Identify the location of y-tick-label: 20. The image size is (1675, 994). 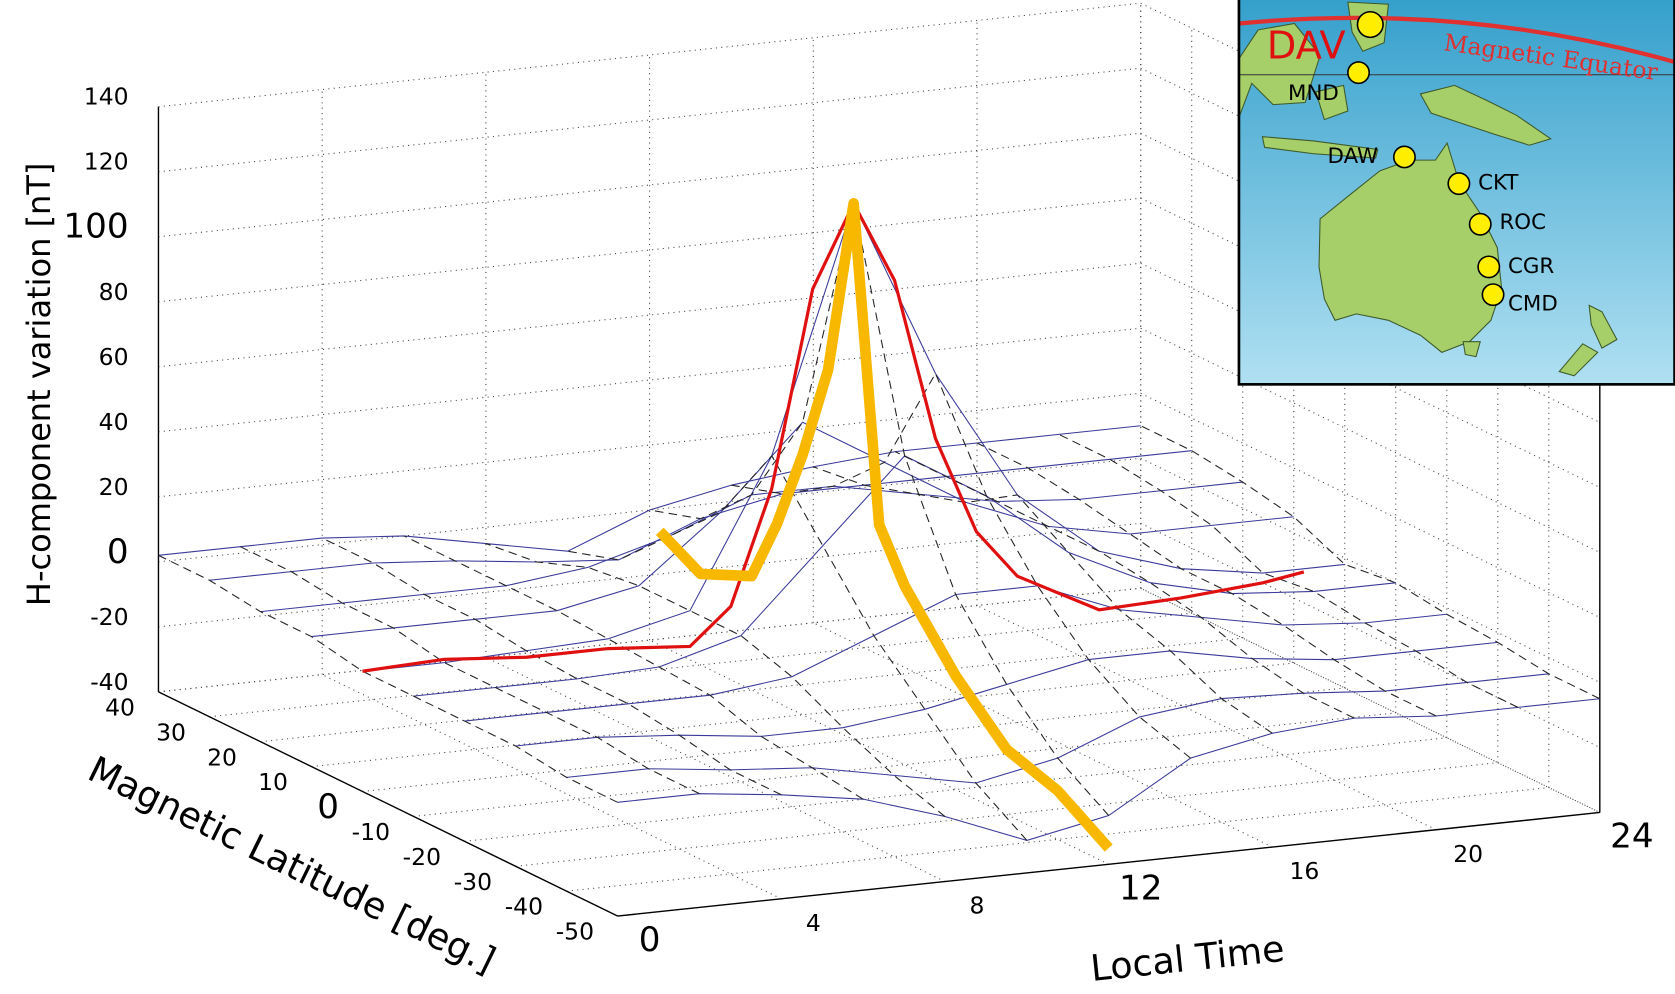
(222, 757).